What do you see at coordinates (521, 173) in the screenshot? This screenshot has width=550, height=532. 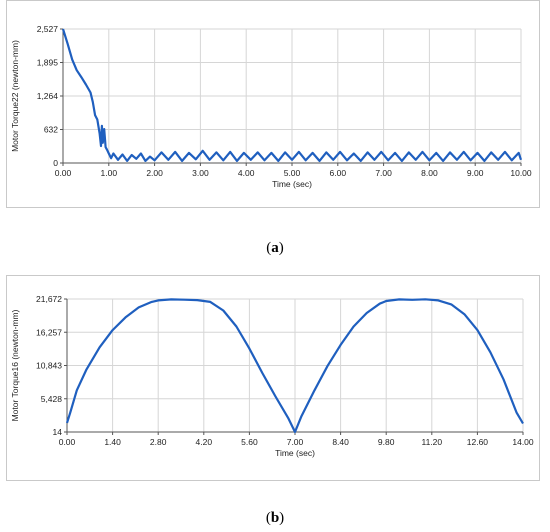 I see `x-tick-label: 10.00` at bounding box center [521, 173].